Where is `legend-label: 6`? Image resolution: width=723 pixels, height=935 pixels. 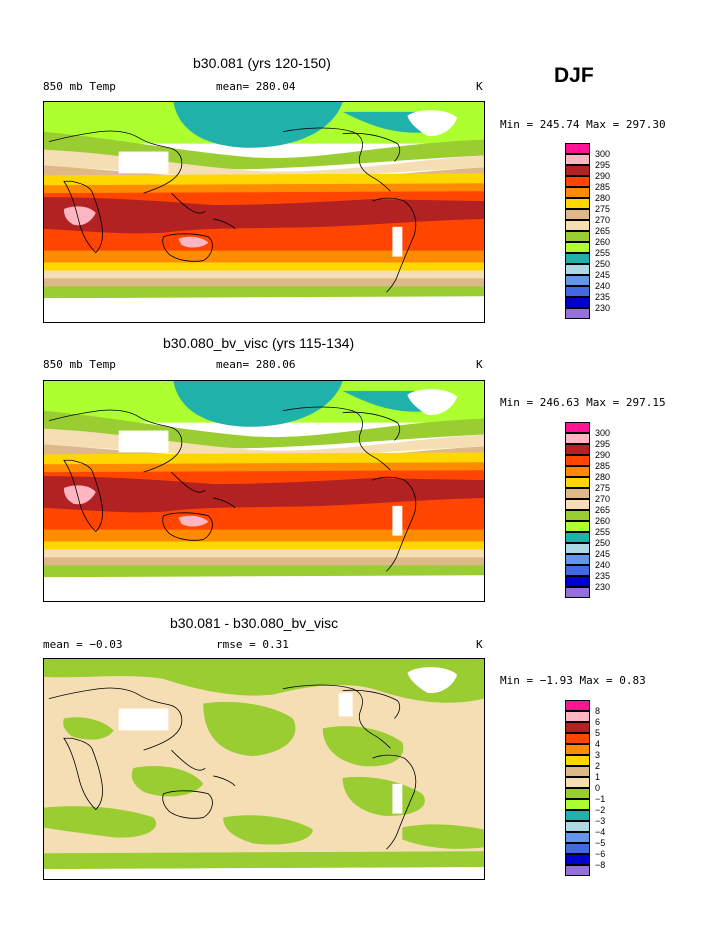 legend-label: 6 is located at coordinates (598, 722).